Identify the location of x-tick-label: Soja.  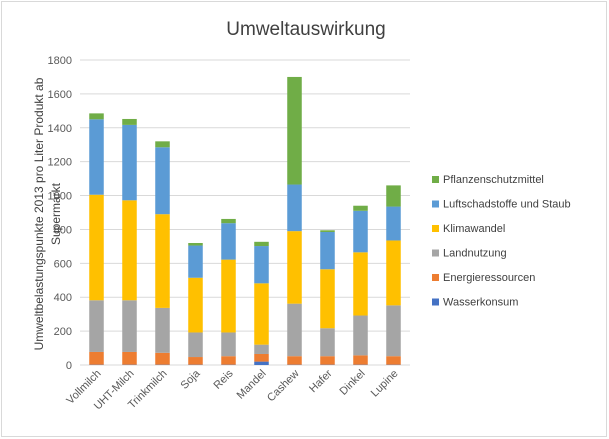
(191, 379).